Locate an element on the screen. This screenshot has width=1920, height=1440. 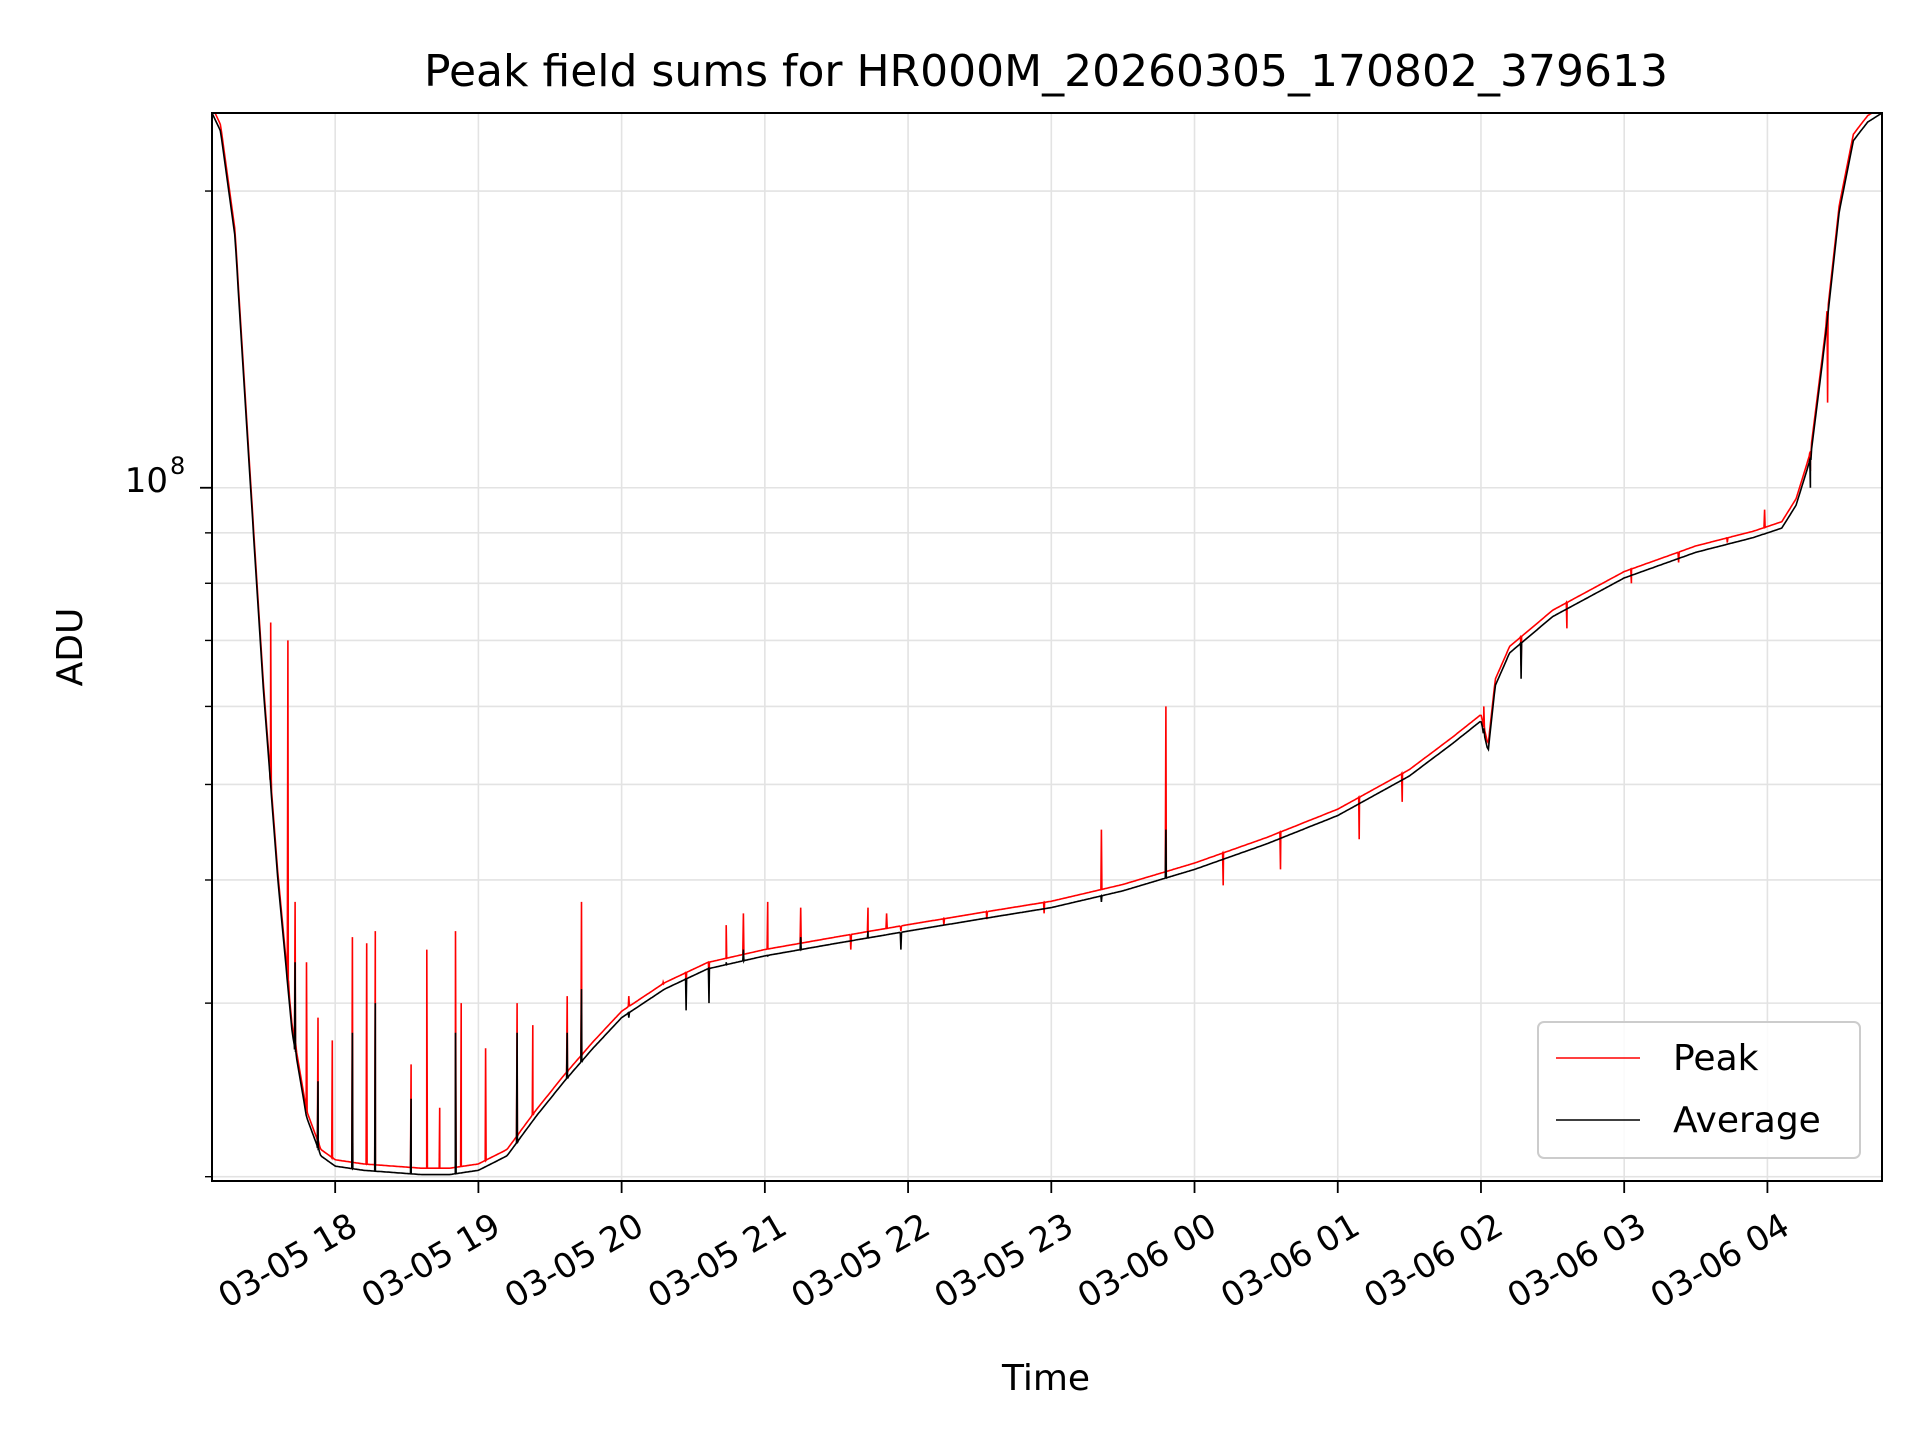
legend-box is located at coordinates (1699, 1090).